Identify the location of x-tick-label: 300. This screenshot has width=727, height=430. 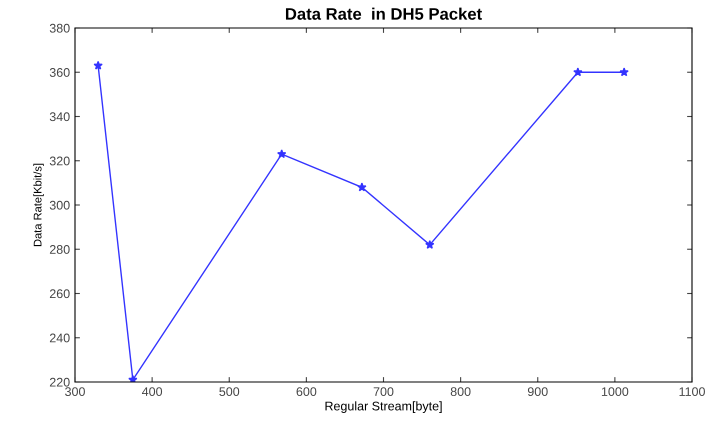
(75, 391).